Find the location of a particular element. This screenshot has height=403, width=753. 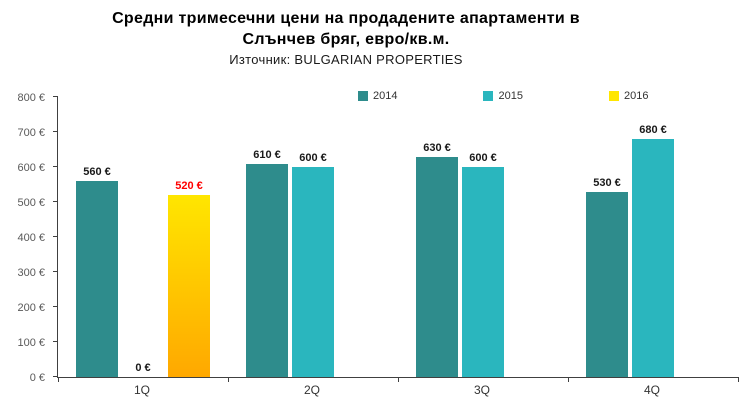

legend: 2014 2015 2016 is located at coordinates (503, 96).